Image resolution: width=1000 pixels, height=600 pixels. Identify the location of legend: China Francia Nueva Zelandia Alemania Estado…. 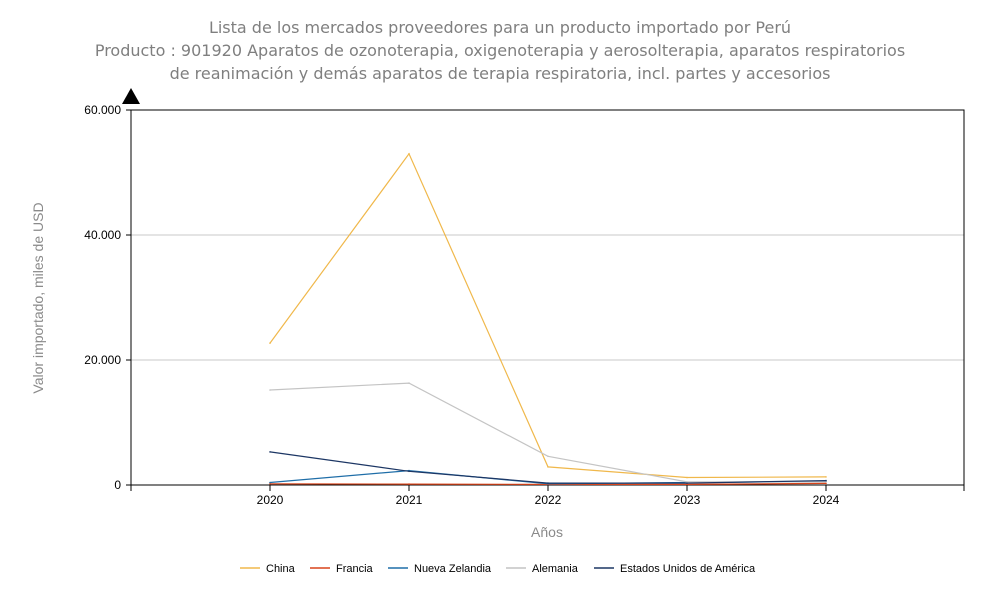
(498, 569).